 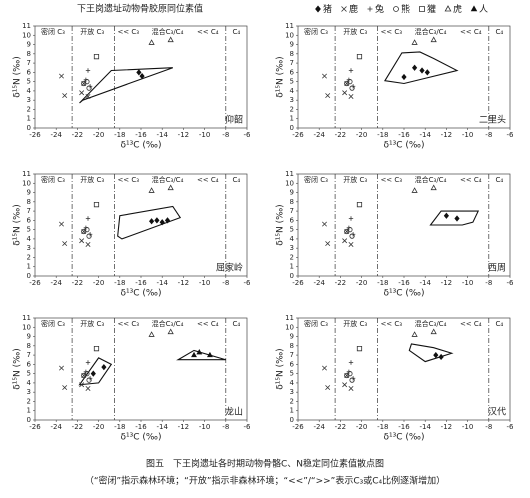 What do you see at coordinates (265, 464) in the screenshot?
I see `caption: 图五 下王岗遗址各时期动物骨骼C、N稳定同位素值散点图` at bounding box center [265, 464].